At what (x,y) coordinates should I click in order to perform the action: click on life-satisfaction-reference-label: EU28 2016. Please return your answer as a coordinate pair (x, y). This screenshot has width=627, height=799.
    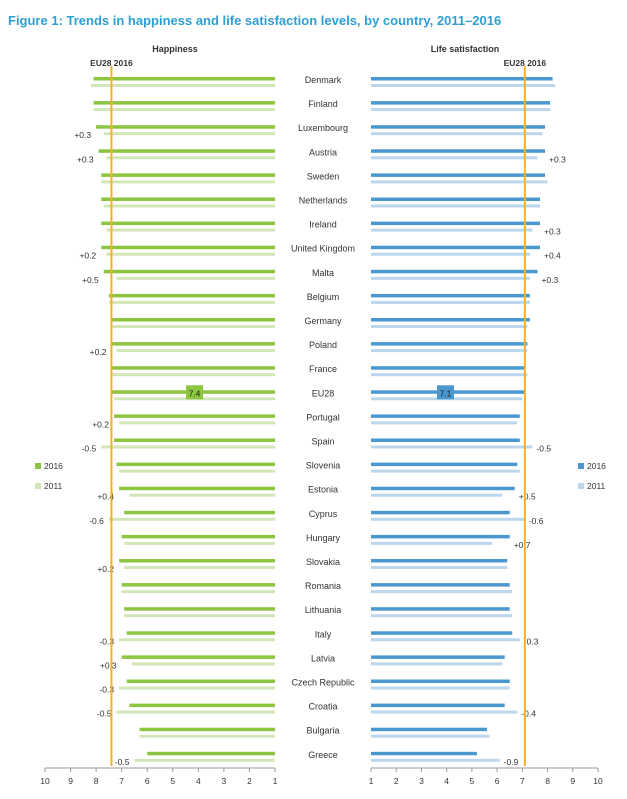
    Looking at the image, I should click on (525, 63).